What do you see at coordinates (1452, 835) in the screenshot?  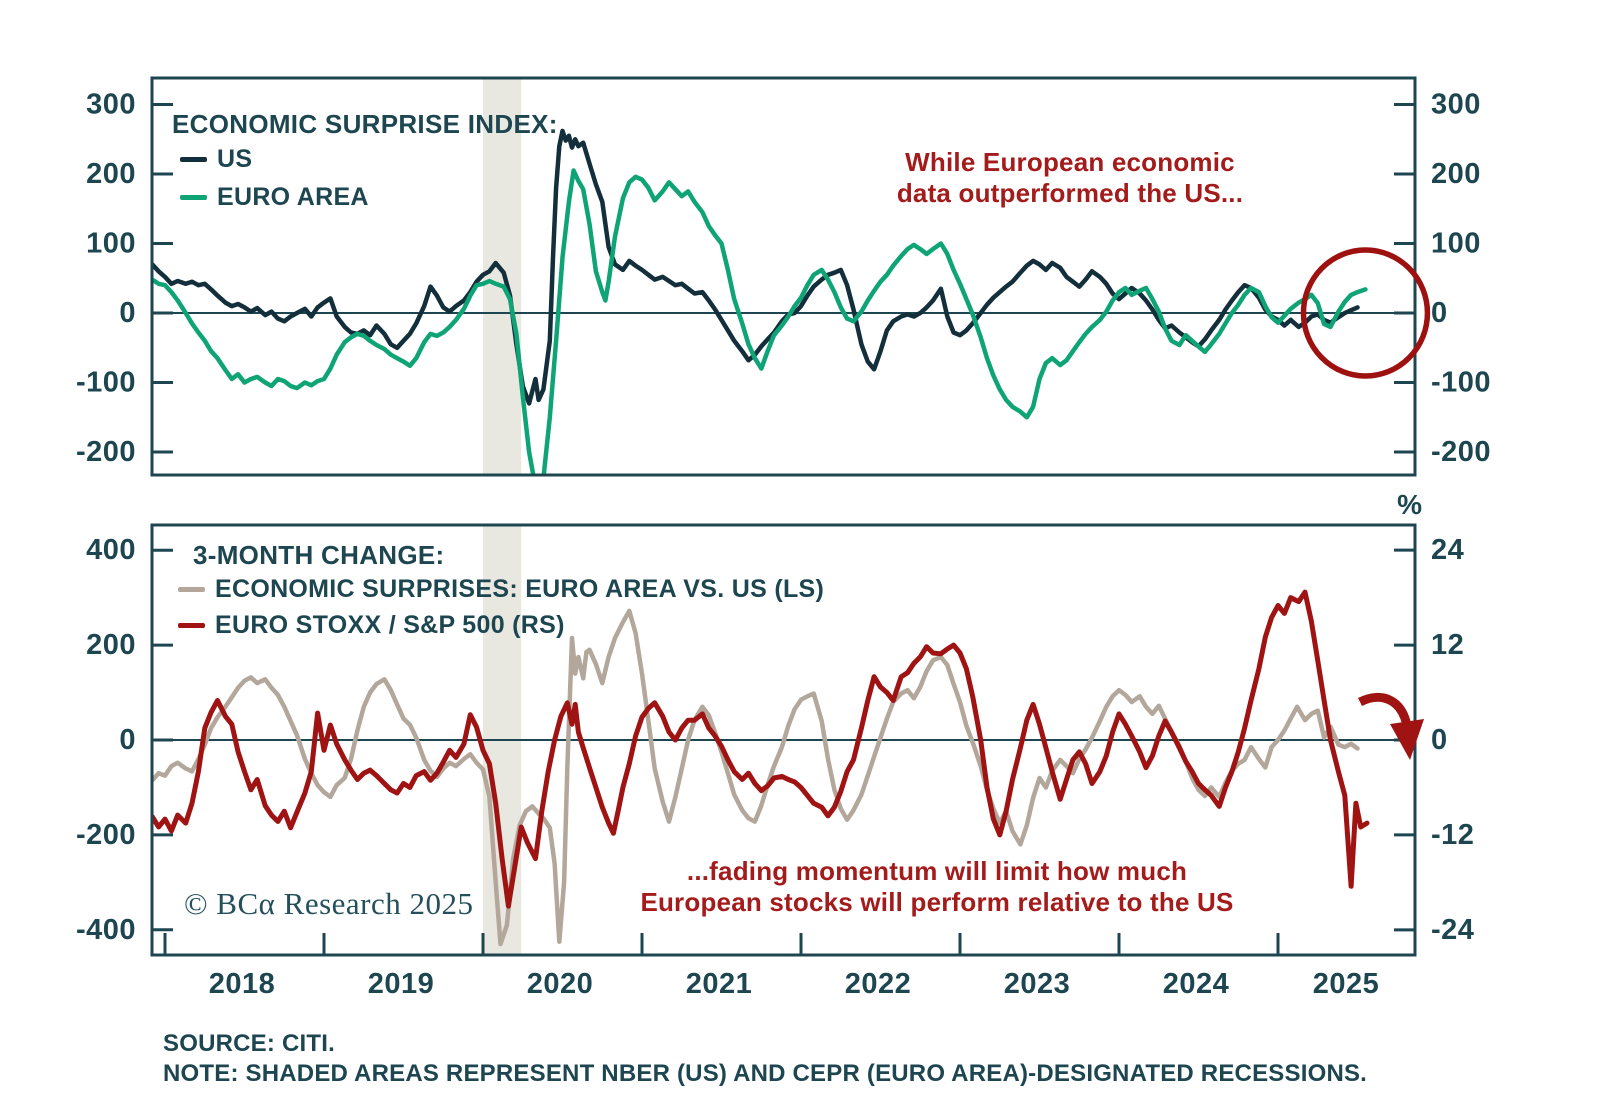 I see `y-right-label: -12` at bounding box center [1452, 835].